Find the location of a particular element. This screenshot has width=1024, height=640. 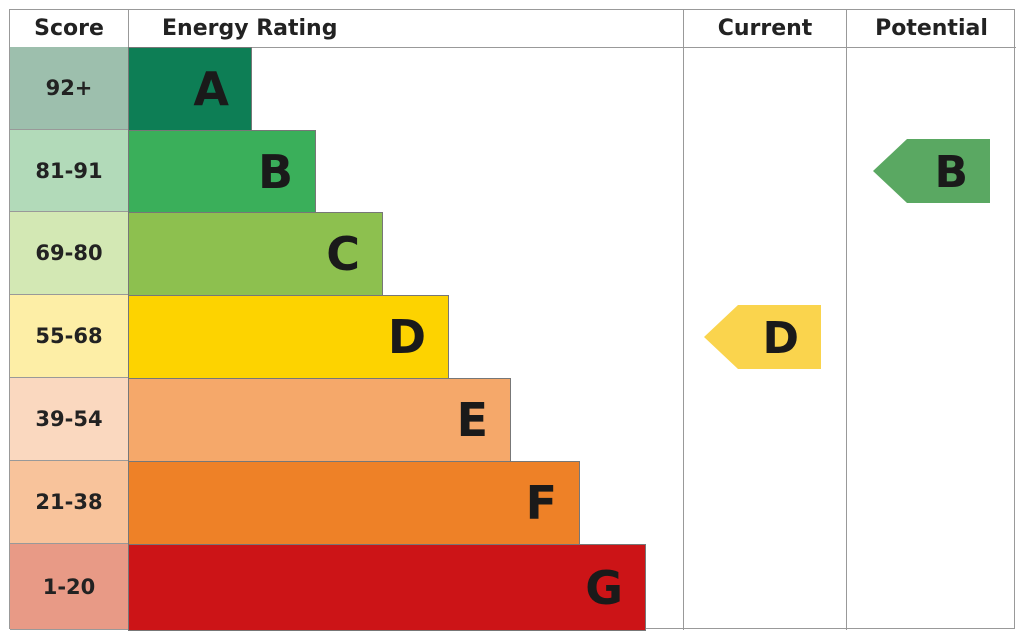

score-band-c: 69-80 is located at coordinates (69, 253).